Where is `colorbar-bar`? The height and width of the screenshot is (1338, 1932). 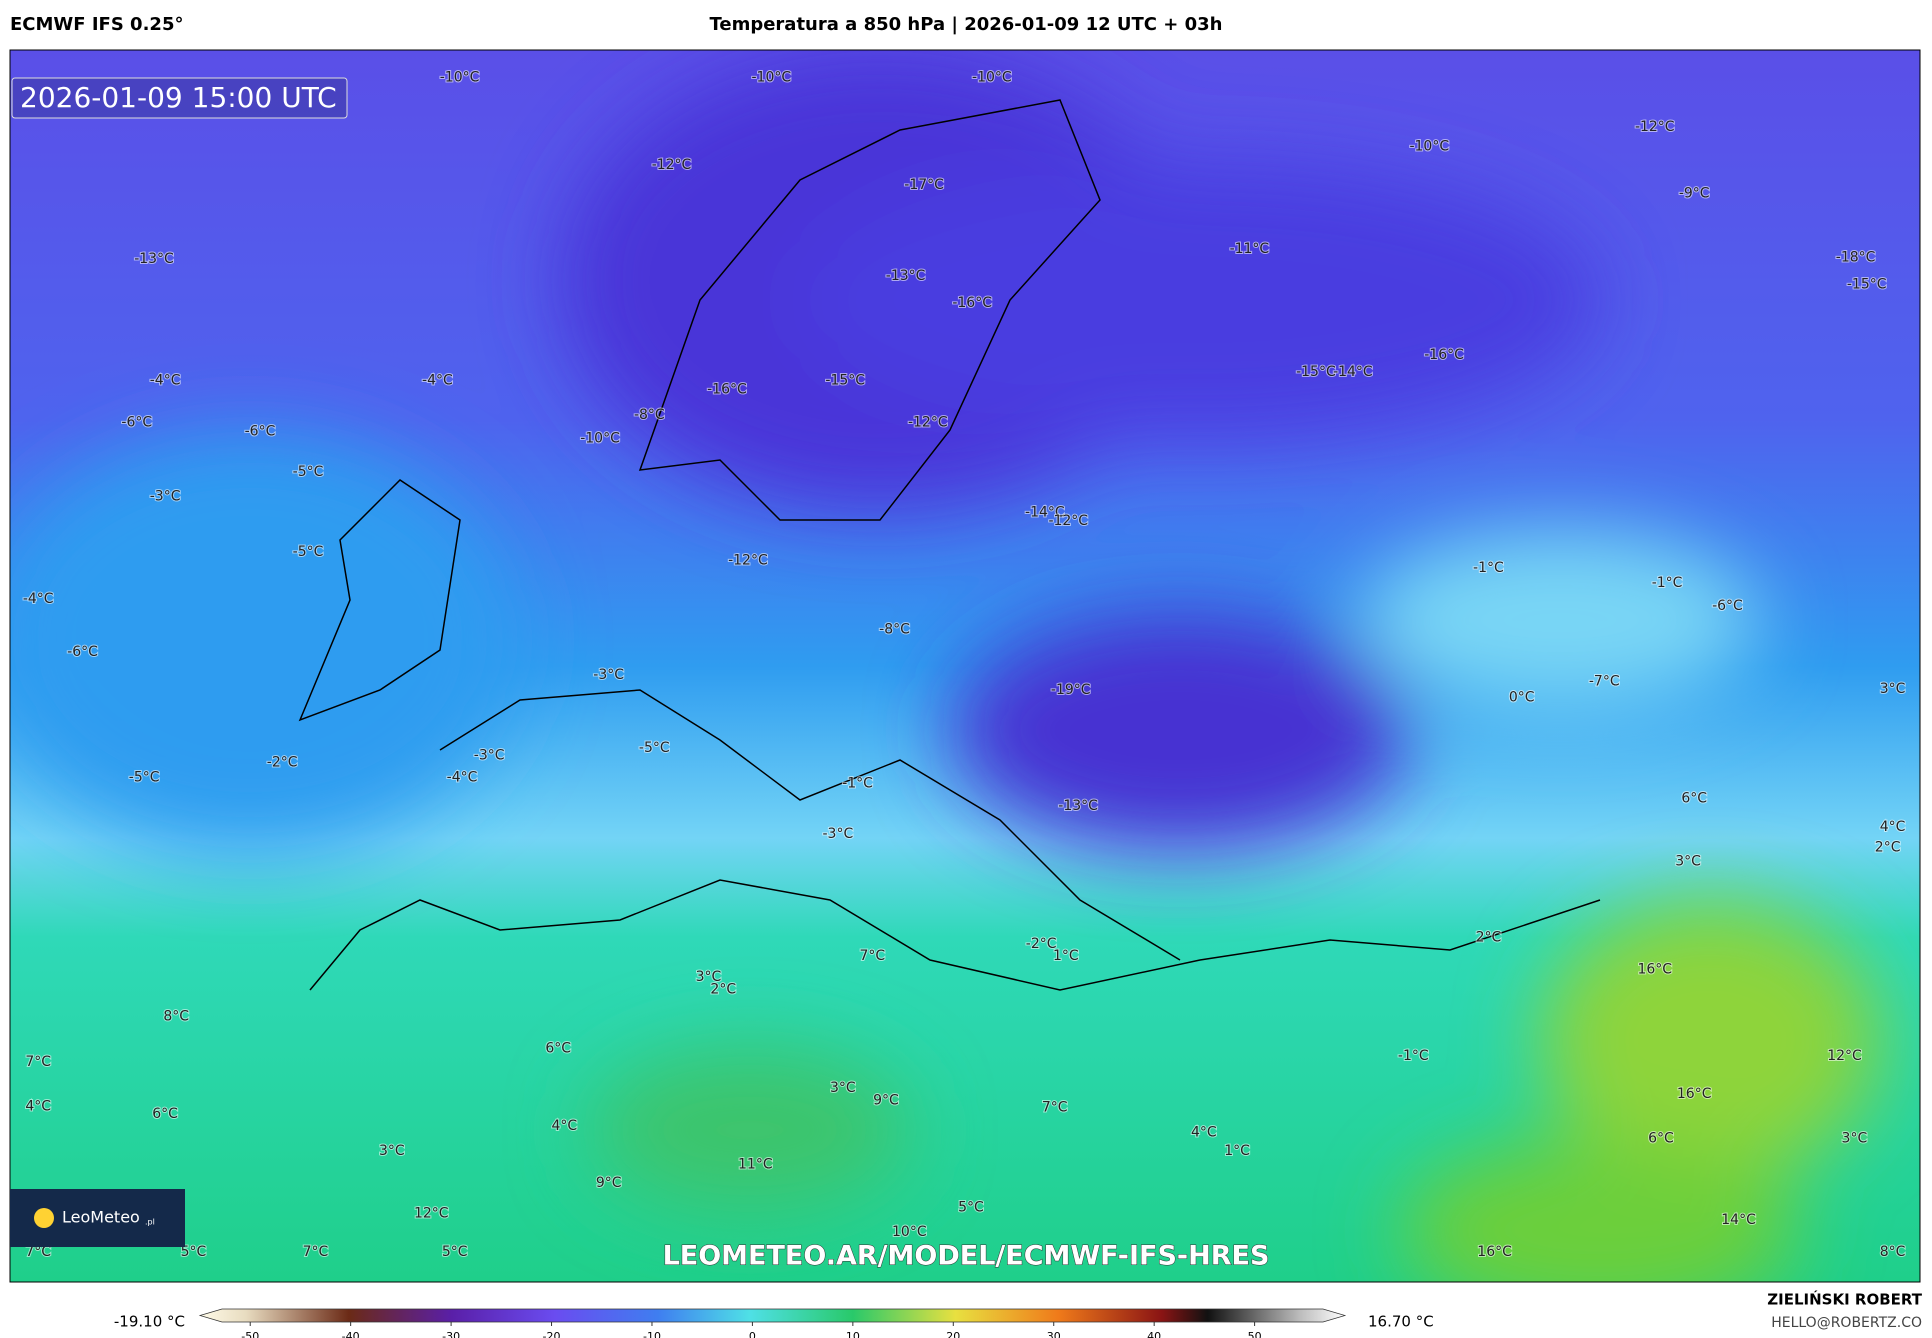 colorbar-bar is located at coordinates (772, 1315).